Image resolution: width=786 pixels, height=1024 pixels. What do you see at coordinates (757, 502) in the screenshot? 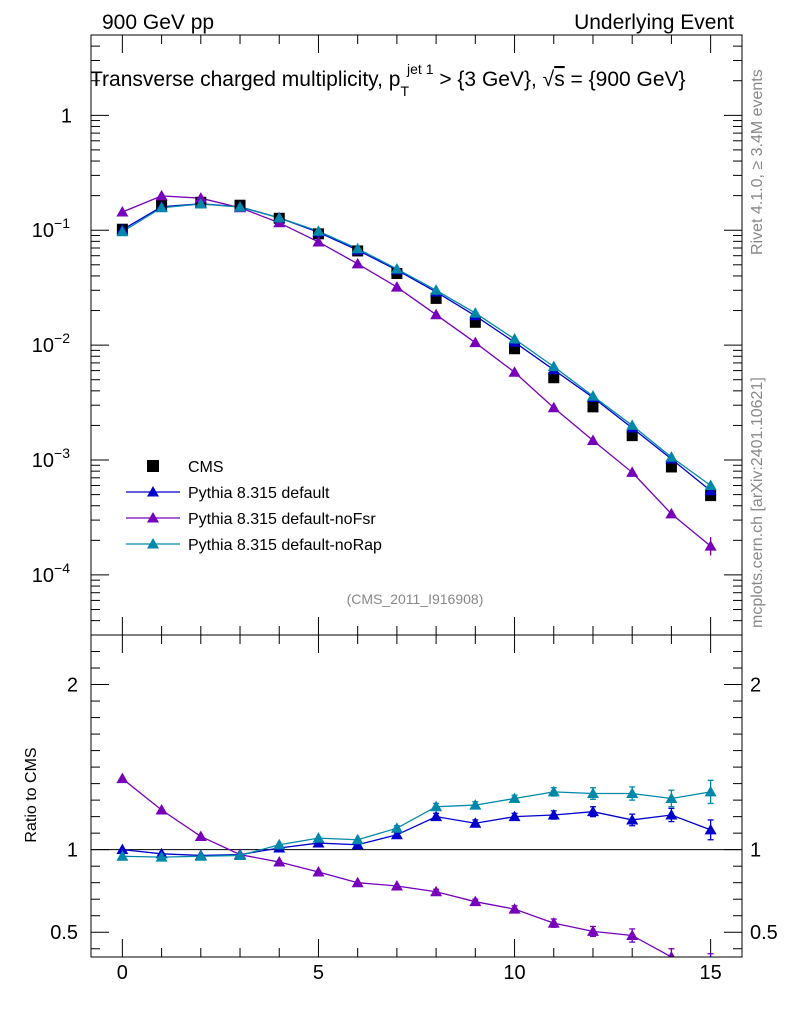
I see `mcplots-label: mcplots.cern.ch [arXiv:2401.10621]` at bounding box center [757, 502].